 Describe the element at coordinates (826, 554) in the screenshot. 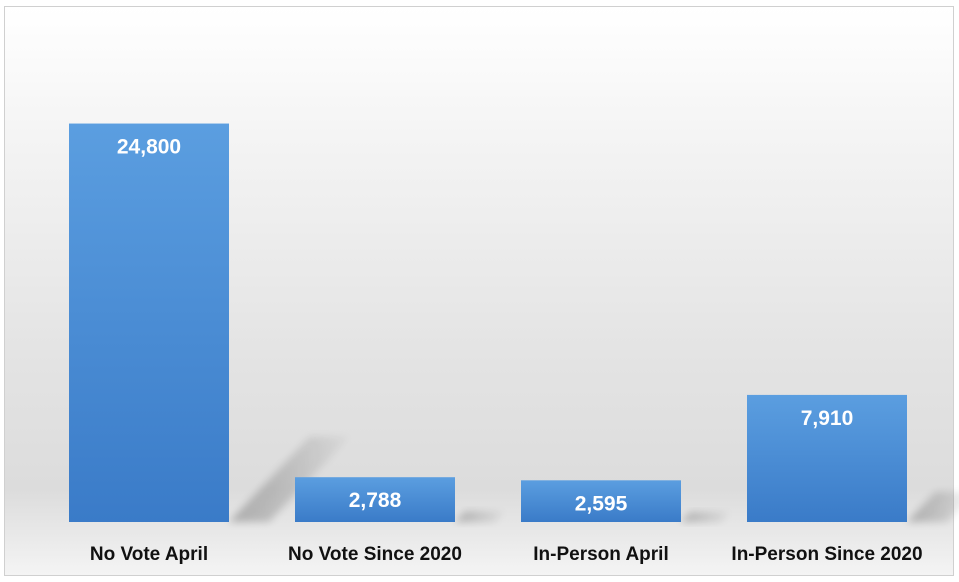

I see `category-label: In-Person Since 2020` at that location.